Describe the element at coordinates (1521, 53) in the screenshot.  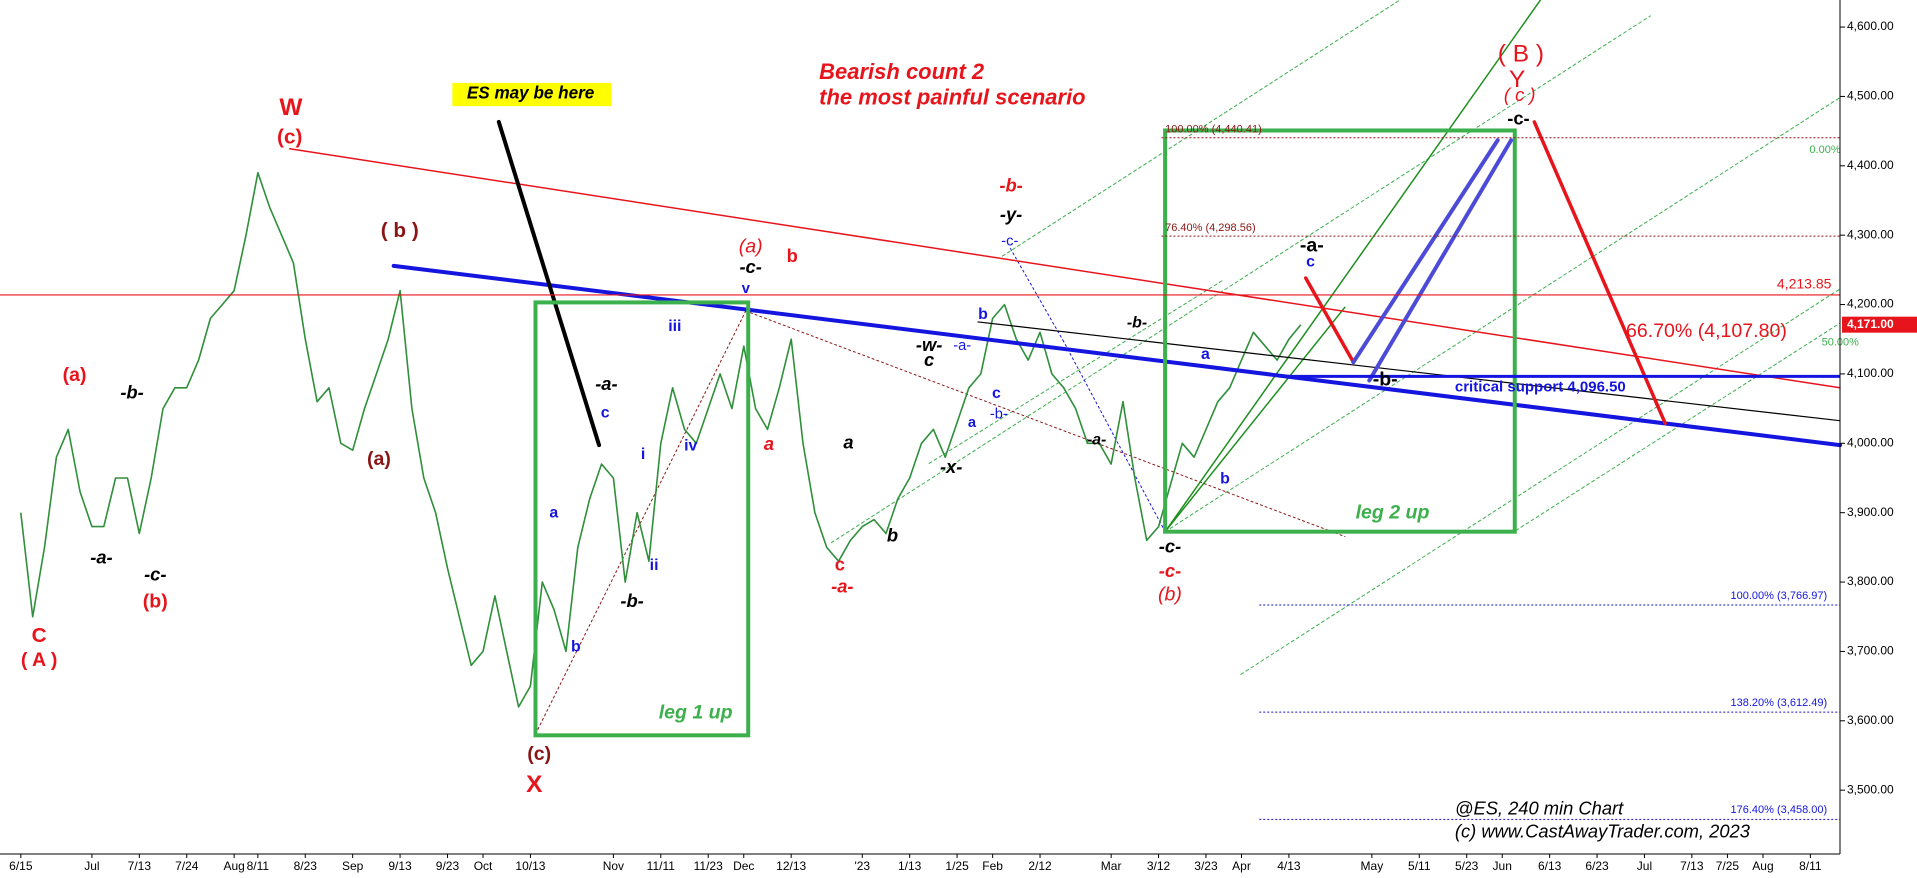
I see `annotation: ( B )` at that location.